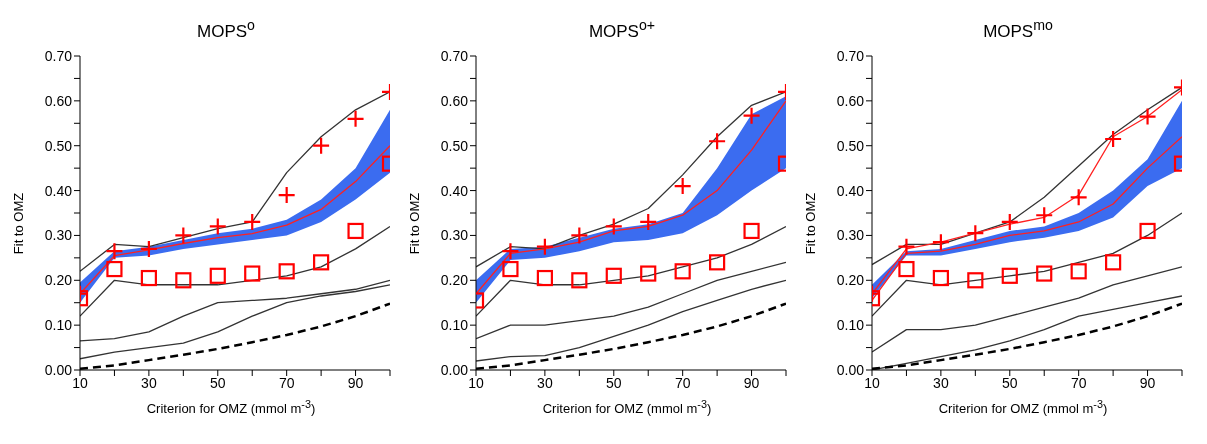 This screenshot has height=444, width=1207. What do you see at coordinates (1017, 29) in the screenshot?
I see `chart-title: MOPS$^{mo}$` at bounding box center [1017, 29].